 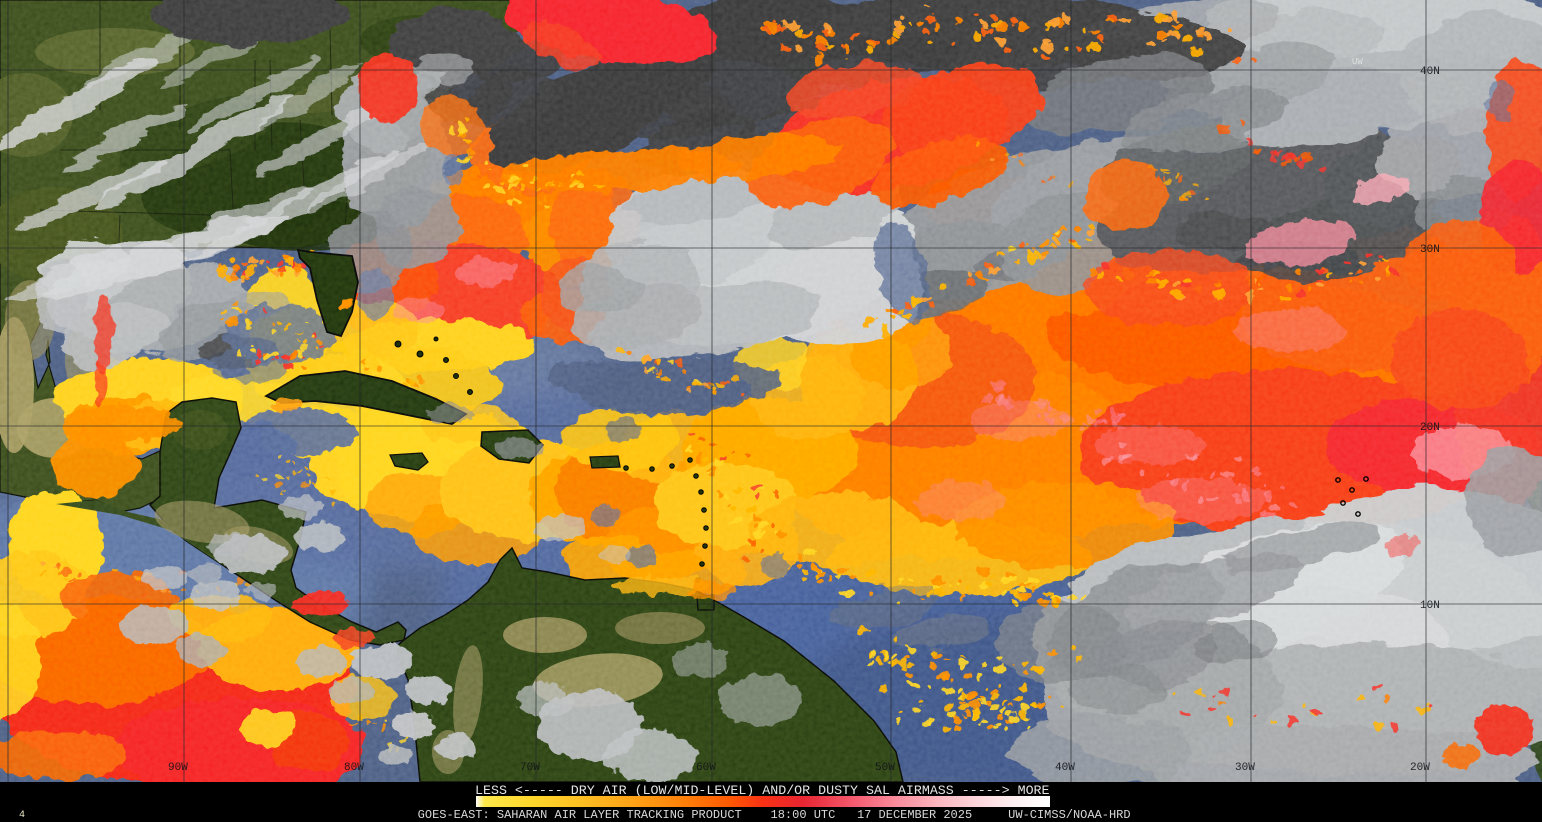 I want to click on svg-text: 40N, so click(x=1430, y=72).